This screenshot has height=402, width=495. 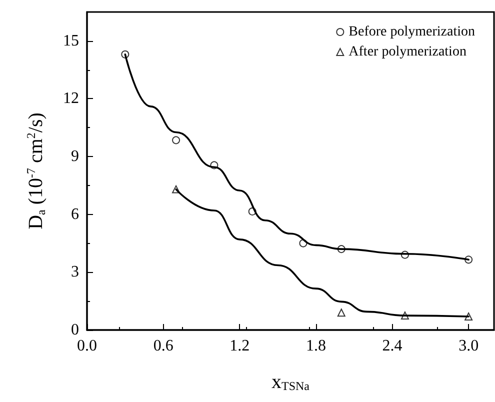 What do you see at coordinates (36, 171) in the screenshot?
I see `y-axis-title: Da (10-7 cm2/s)` at bounding box center [36, 171].